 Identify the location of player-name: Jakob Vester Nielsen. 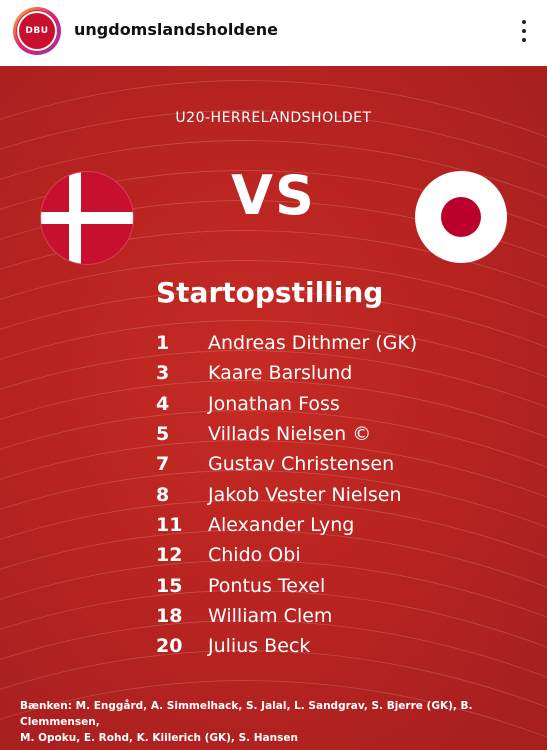
(305, 494).